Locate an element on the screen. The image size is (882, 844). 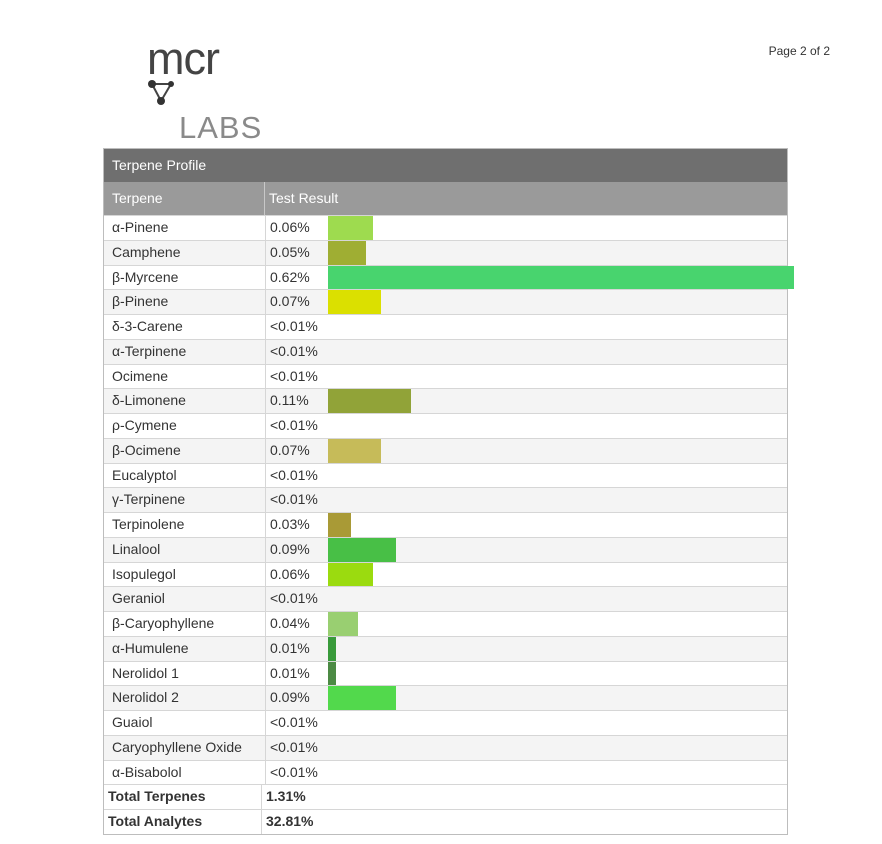
table-row: Nerolidol 1 0.01% is located at coordinates (445, 673).